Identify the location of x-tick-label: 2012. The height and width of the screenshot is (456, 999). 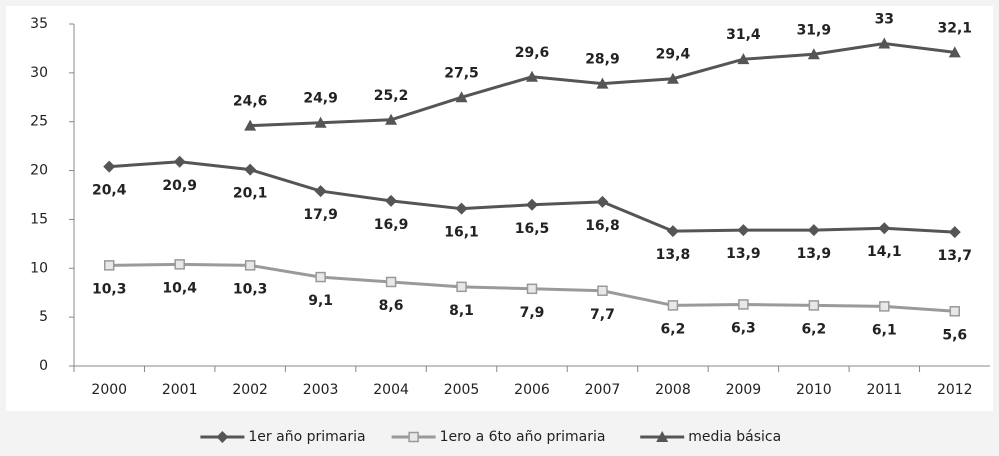
(955, 390).